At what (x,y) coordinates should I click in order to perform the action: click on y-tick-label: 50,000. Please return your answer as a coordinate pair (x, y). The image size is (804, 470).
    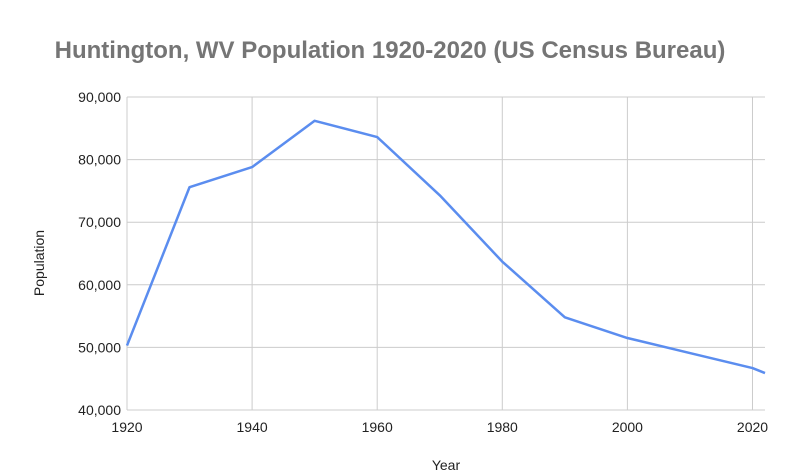
    Looking at the image, I should click on (99, 347).